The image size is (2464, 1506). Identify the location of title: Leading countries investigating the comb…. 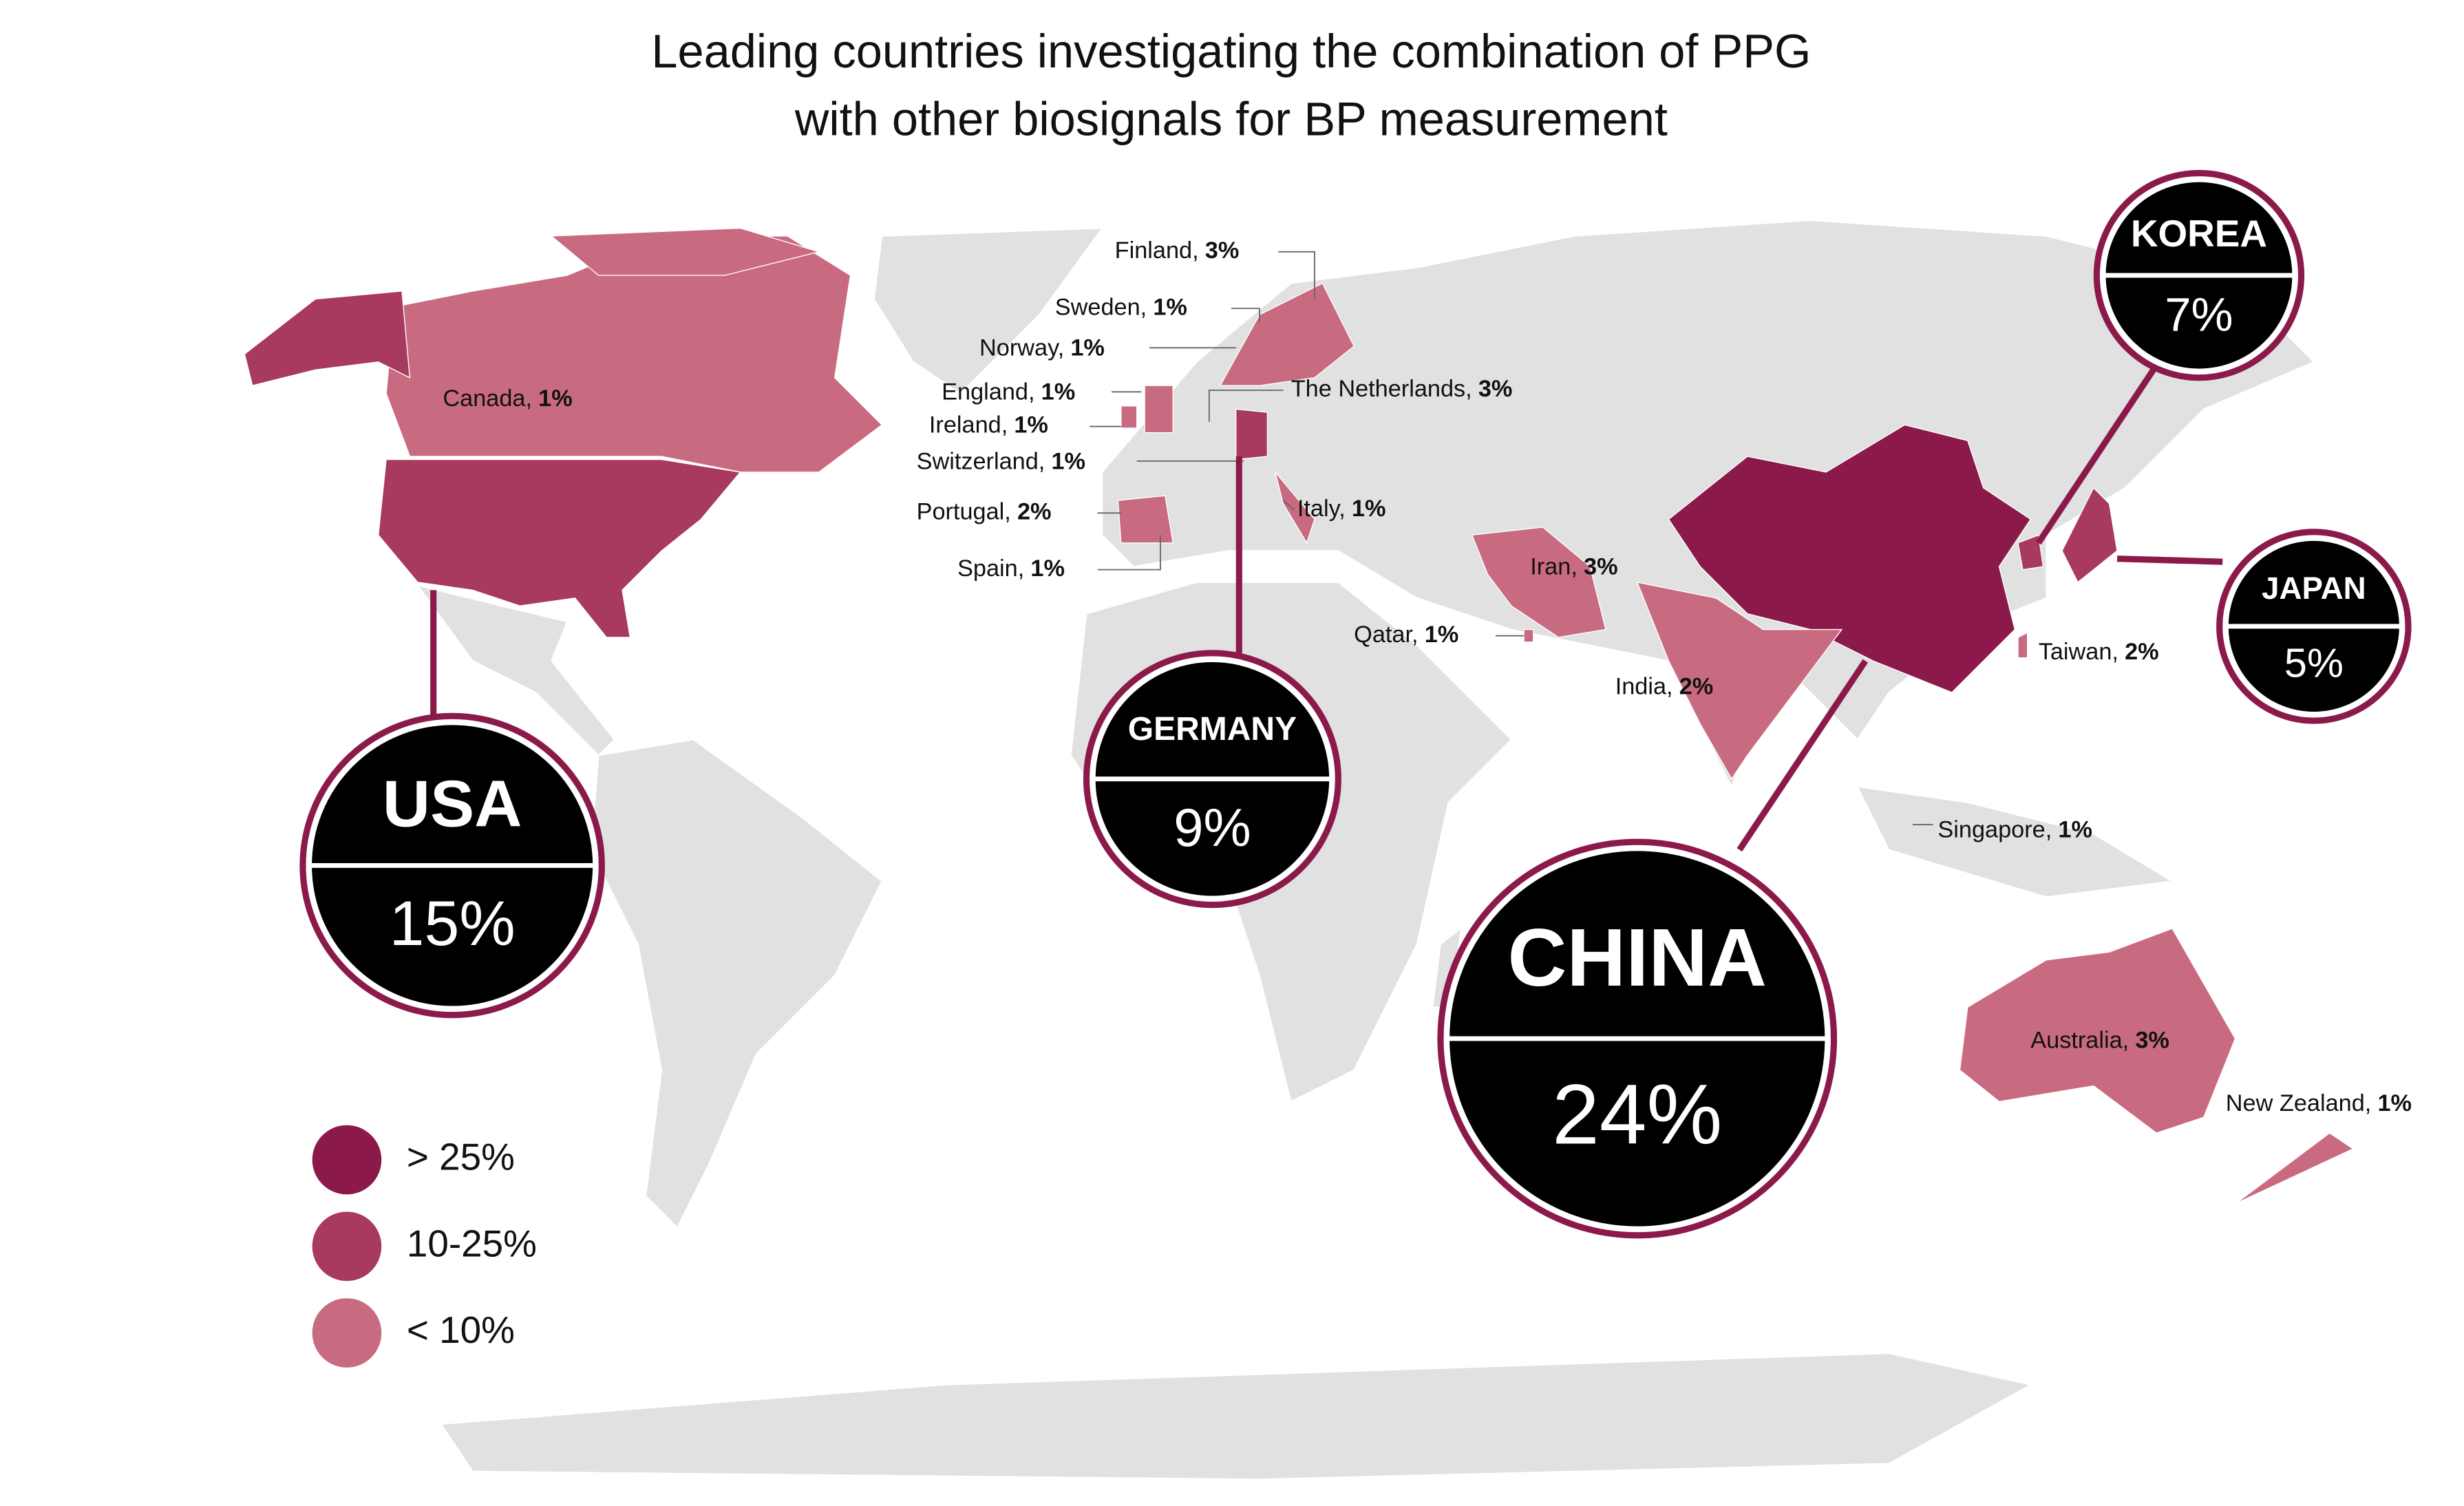
(1231, 85).